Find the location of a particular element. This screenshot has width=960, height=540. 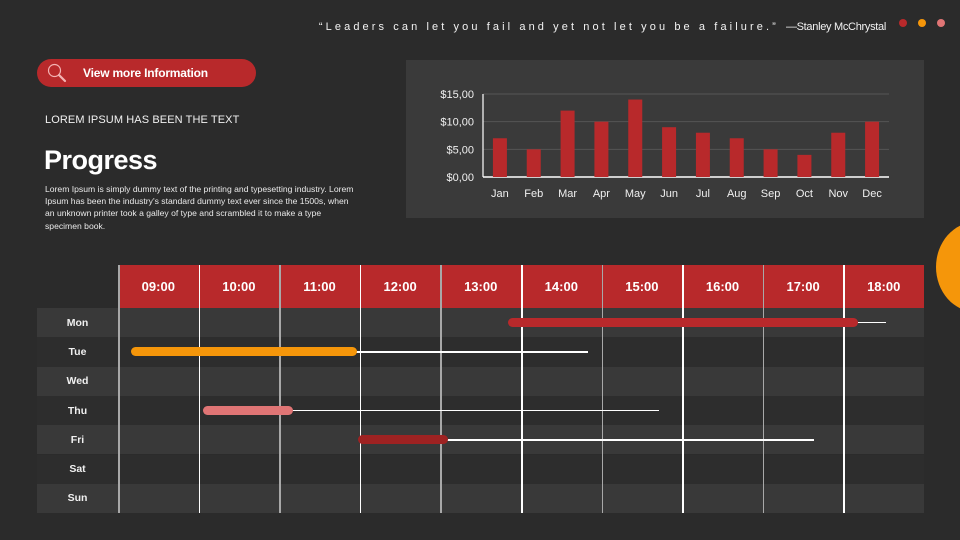

day-label: Thu is located at coordinates (77, 410).